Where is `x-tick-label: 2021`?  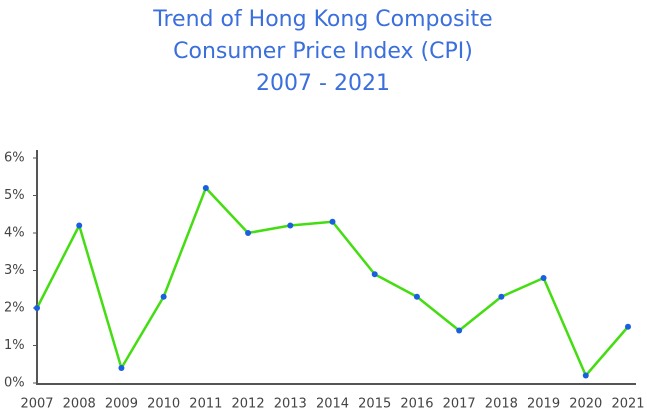 x-tick-label: 2021 is located at coordinates (627, 404).